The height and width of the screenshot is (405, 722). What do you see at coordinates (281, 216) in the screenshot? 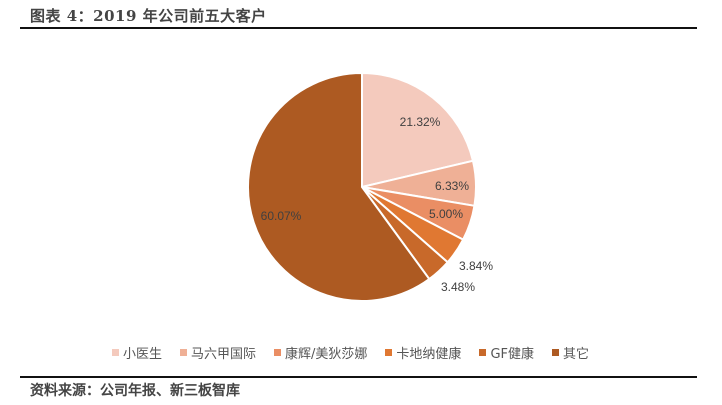
I see `slice-label: 60.07%` at bounding box center [281, 216].